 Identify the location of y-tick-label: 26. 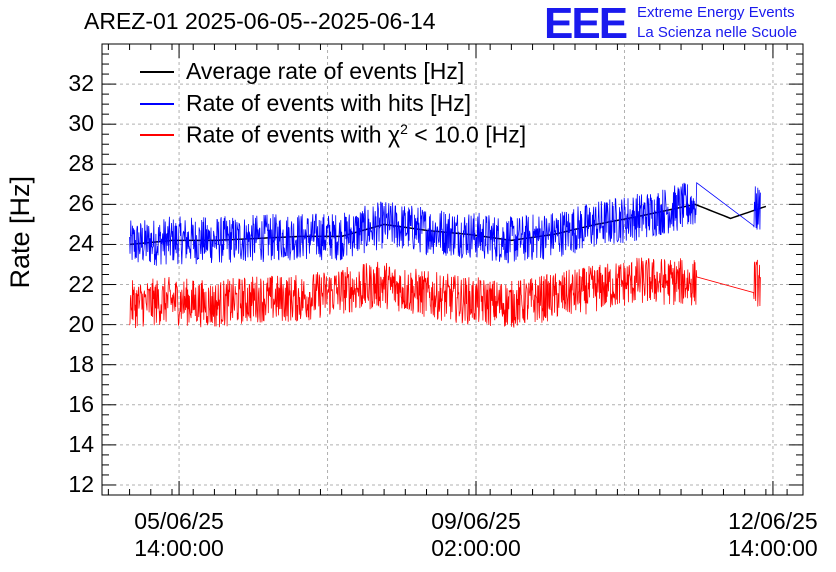
(81, 203).